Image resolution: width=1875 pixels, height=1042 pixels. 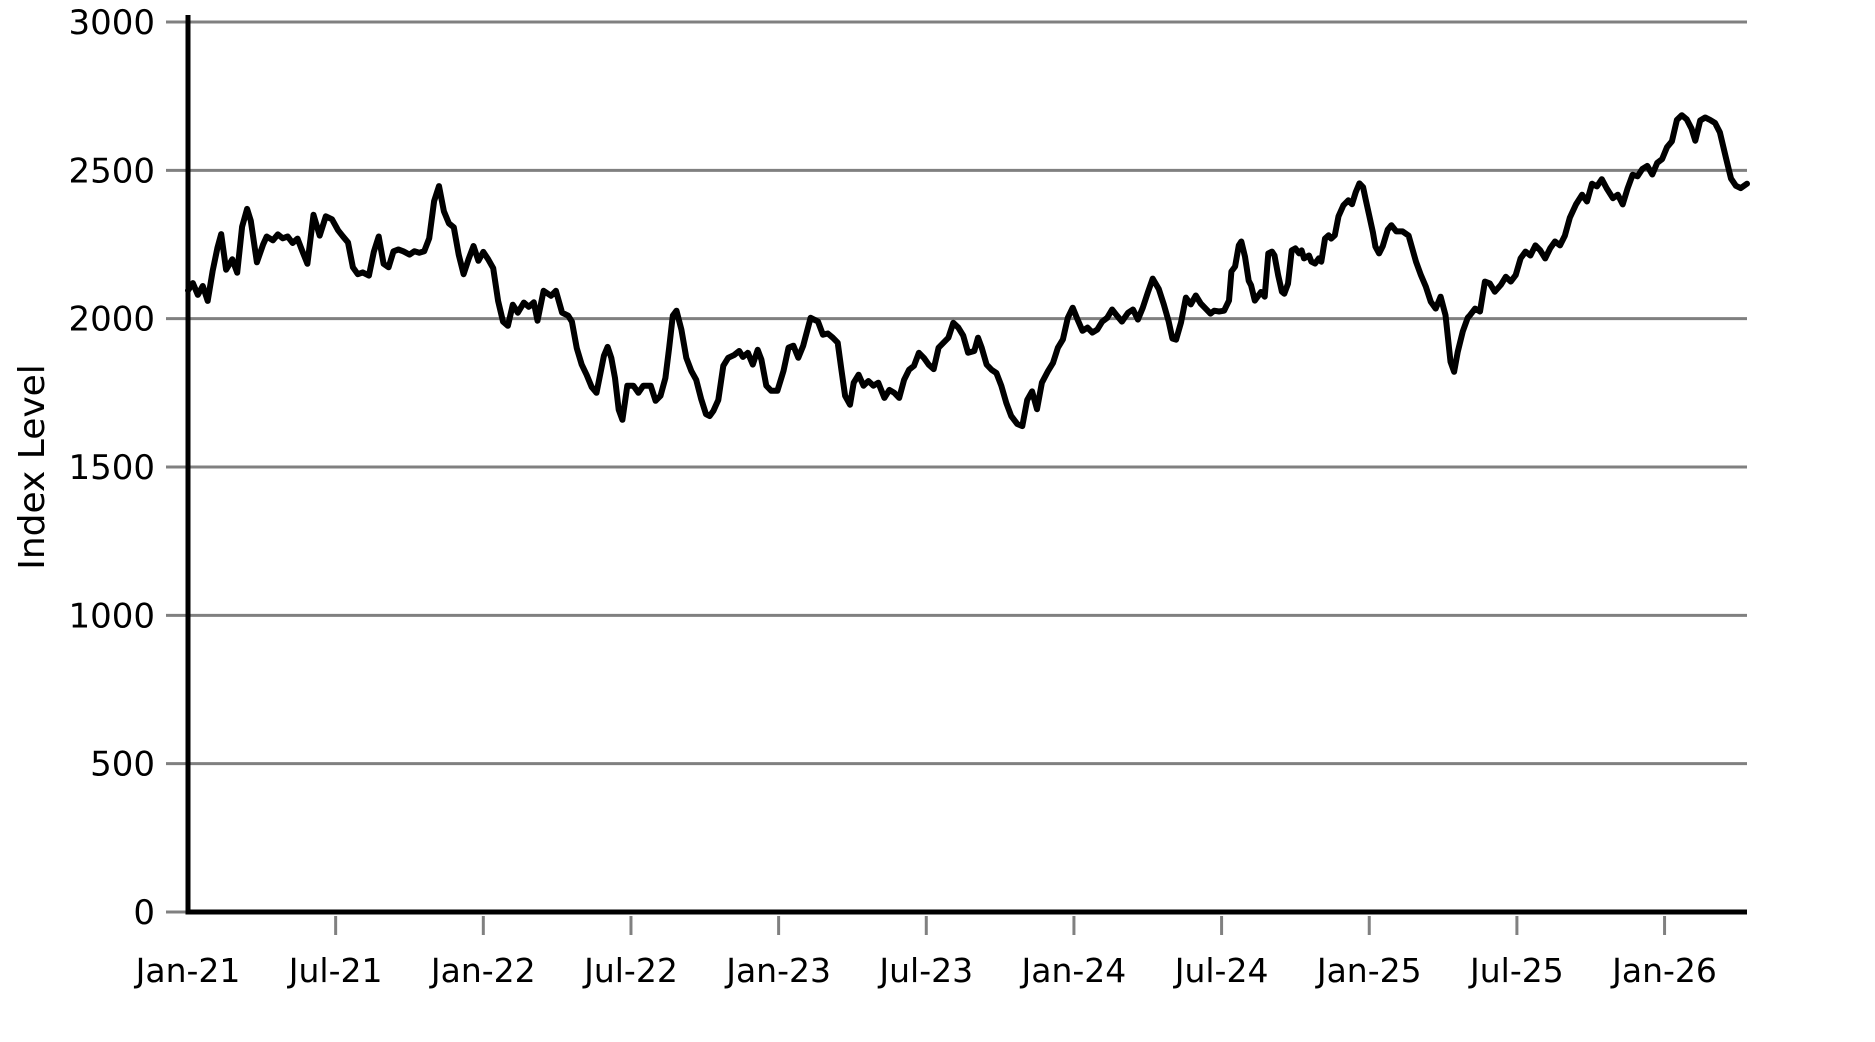 I want to click on x-tick-label-Jul-24: Jul-24, so click(x=1221, y=970).